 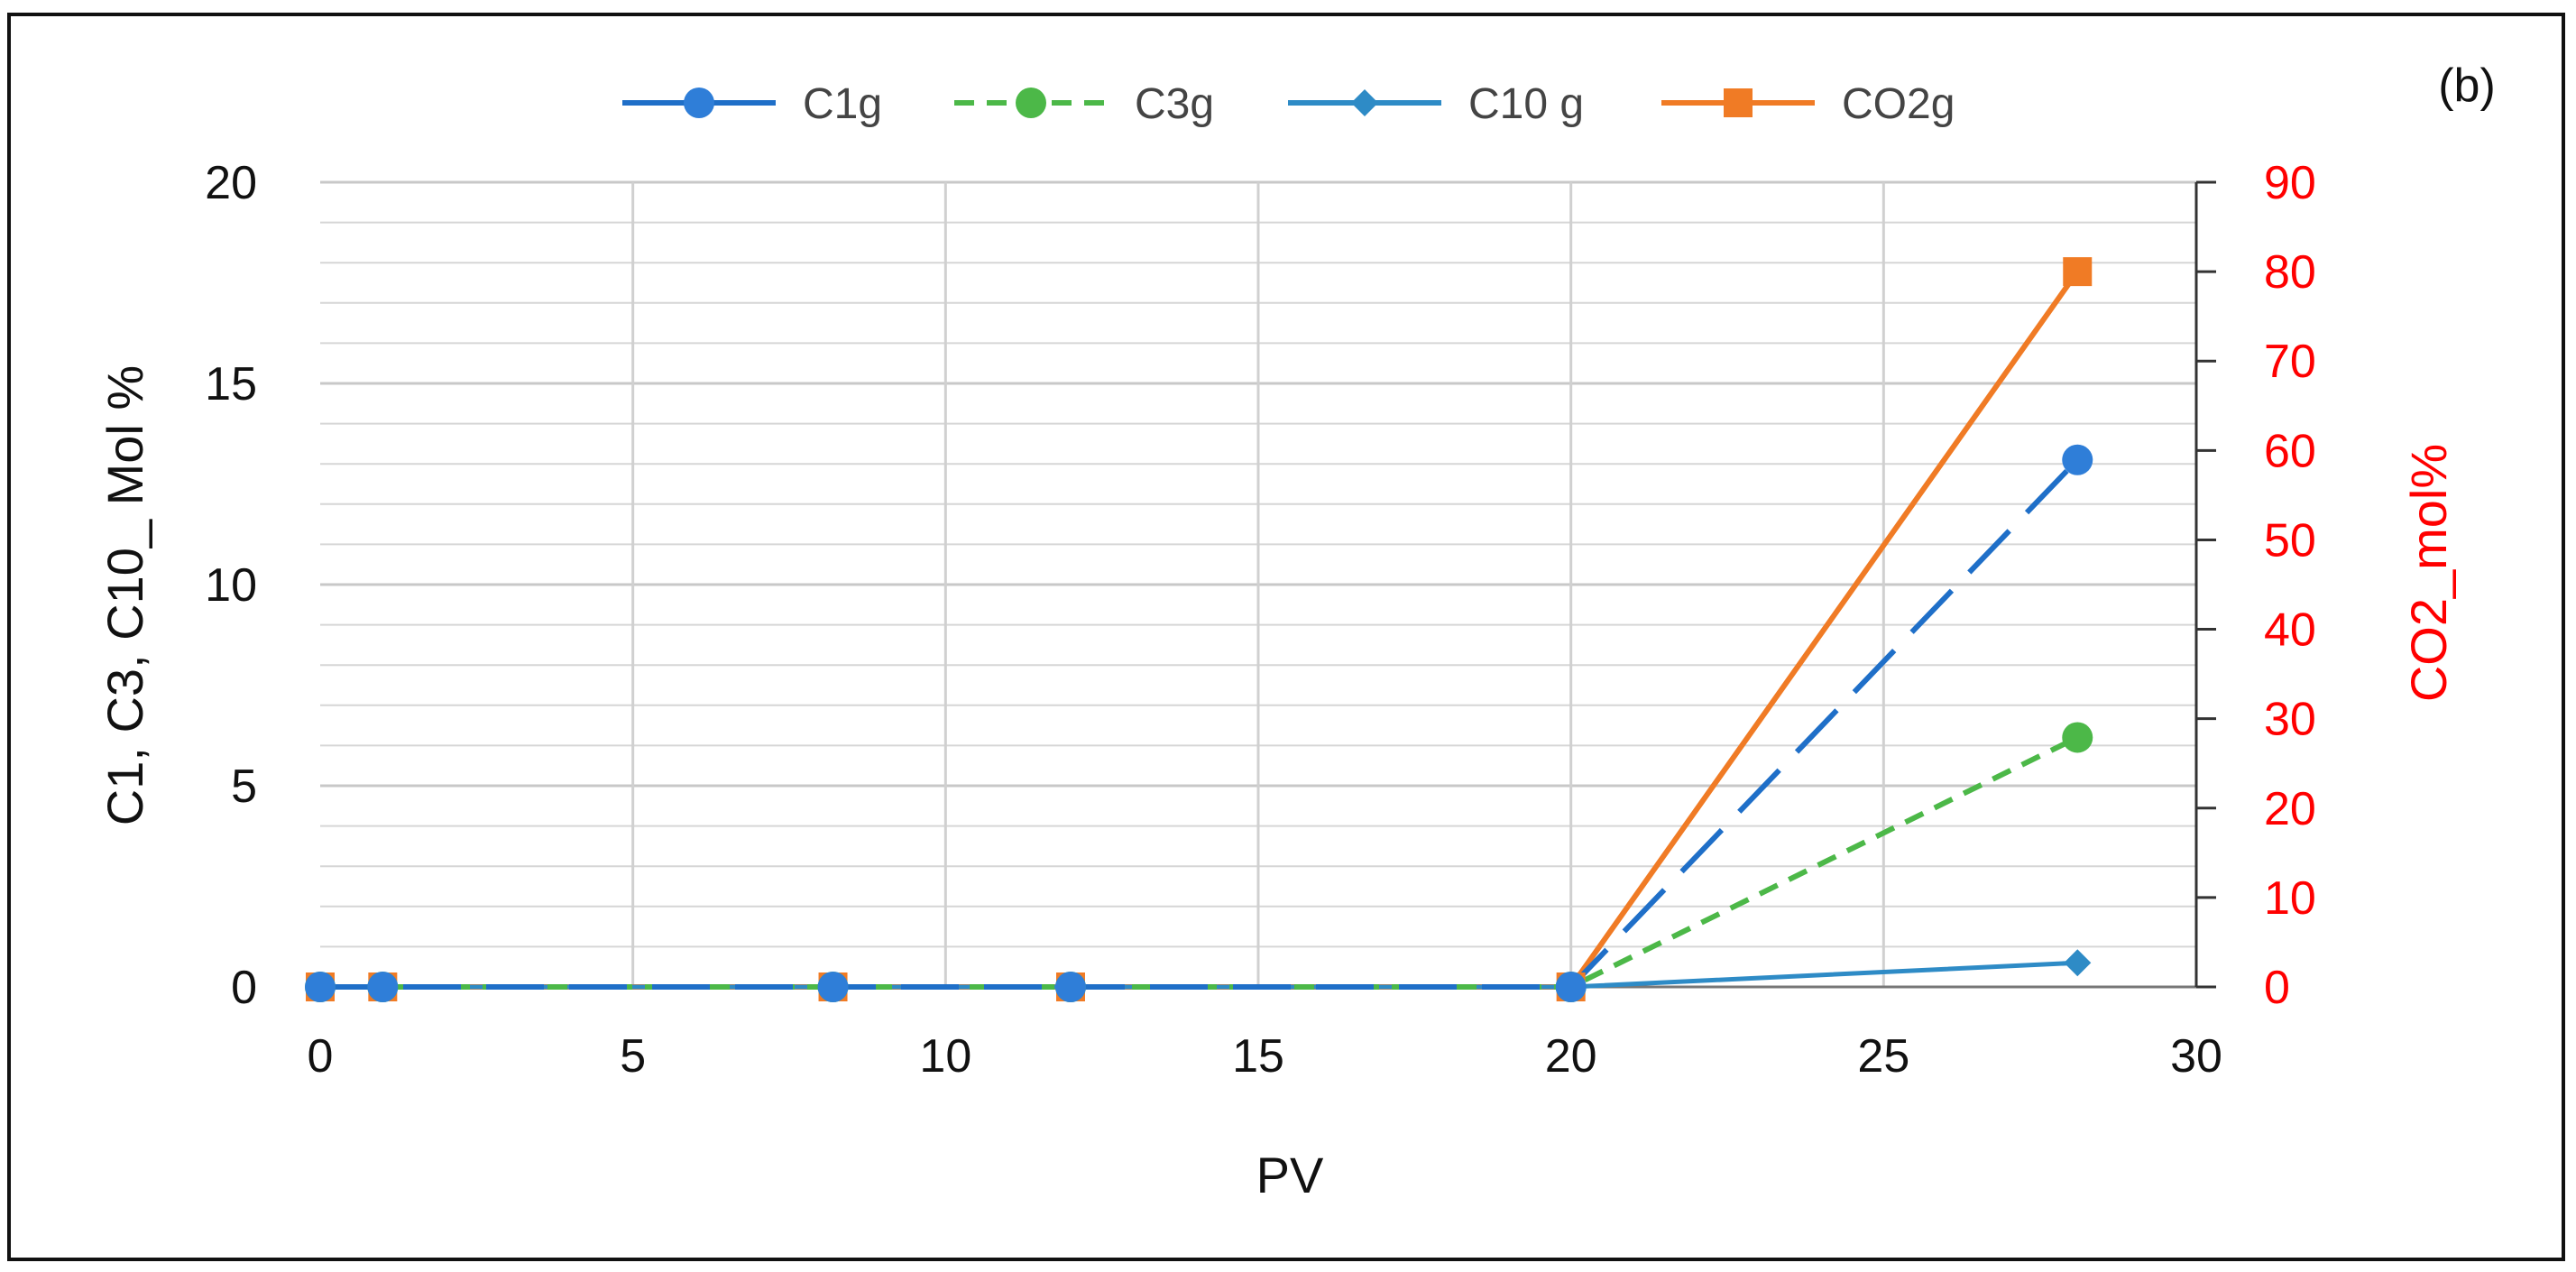 What do you see at coordinates (2467, 86) in the screenshot?
I see `panel-label: (b)` at bounding box center [2467, 86].